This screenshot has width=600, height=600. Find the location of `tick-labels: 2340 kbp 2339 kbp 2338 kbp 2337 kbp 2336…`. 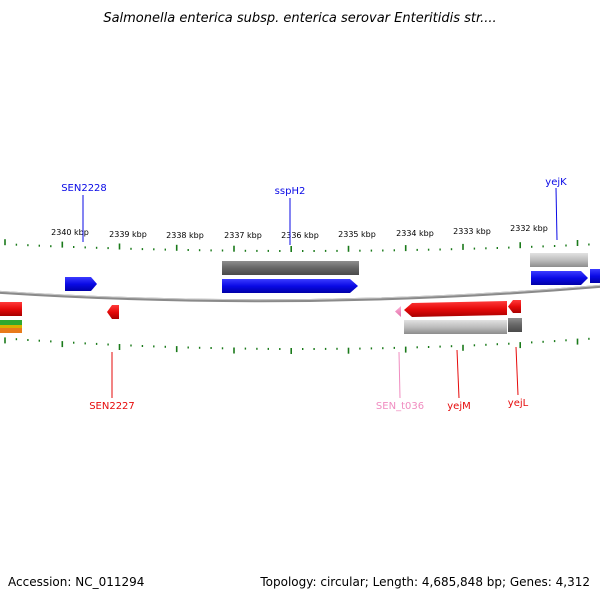

tick-labels: 2340 kbp 2339 kbp 2338 kbp 2337 kbp 2336… is located at coordinates (299, 232).